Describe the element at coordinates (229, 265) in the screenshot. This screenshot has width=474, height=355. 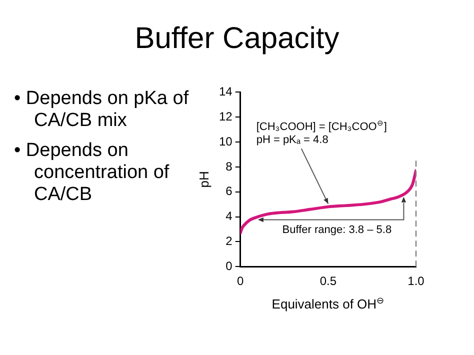
I see `y-tick-label: 0` at that location.